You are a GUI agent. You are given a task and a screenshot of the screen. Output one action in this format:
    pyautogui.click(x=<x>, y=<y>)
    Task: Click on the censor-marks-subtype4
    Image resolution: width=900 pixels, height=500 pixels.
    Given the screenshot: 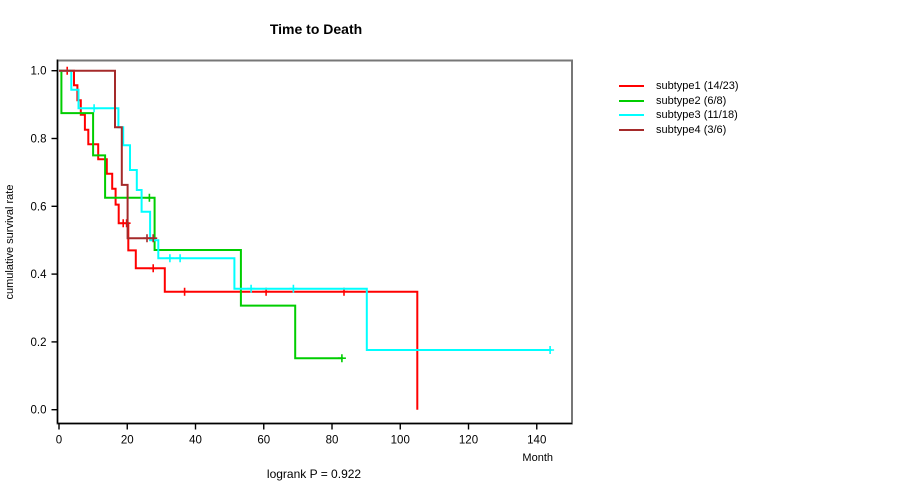 What is the action you would take?
    pyautogui.click(x=150, y=238)
    